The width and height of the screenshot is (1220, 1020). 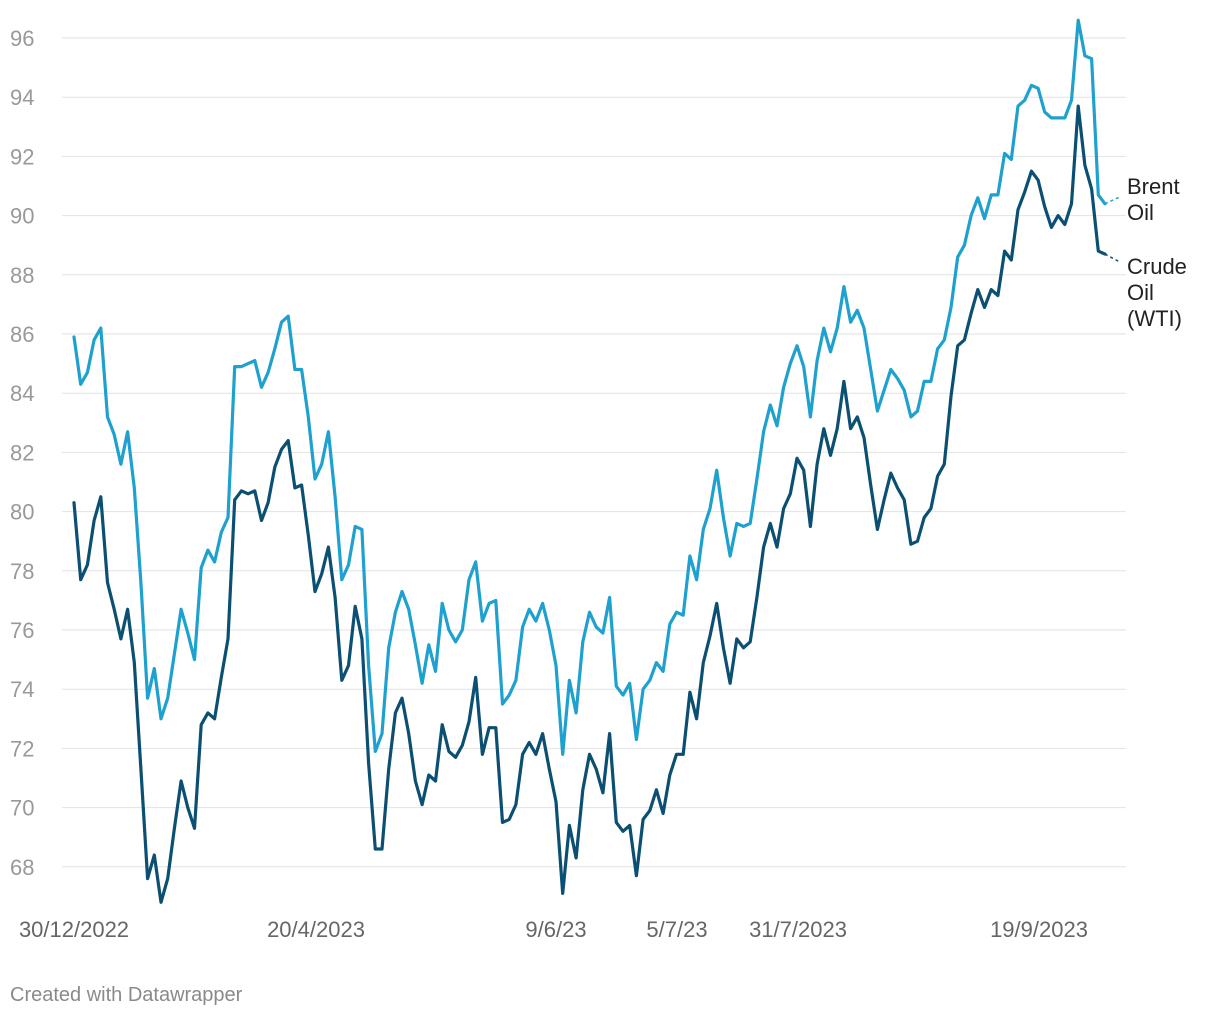 I want to click on x-tick-label: 20/4/2023, so click(x=316, y=929).